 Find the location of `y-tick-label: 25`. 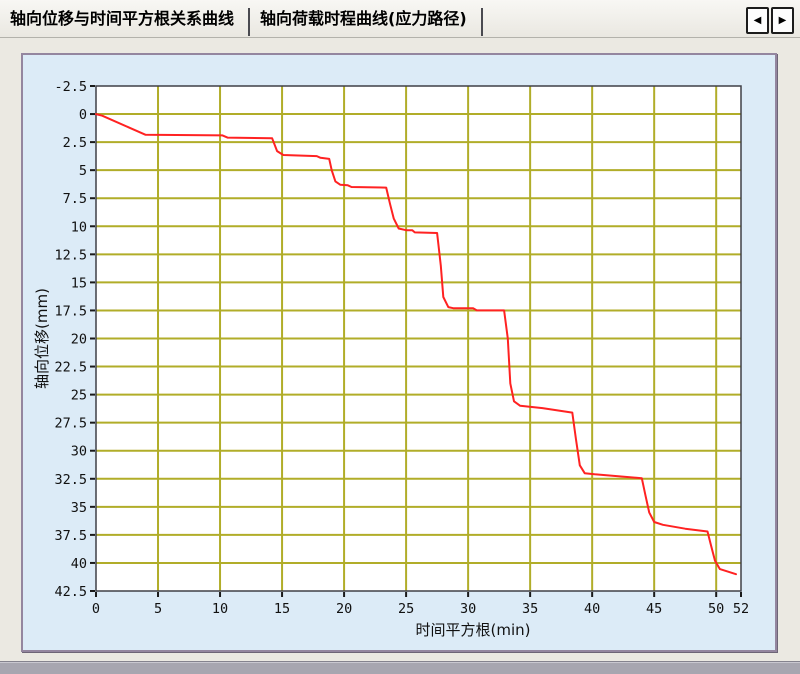

y-tick-label: 25 is located at coordinates (79, 396).